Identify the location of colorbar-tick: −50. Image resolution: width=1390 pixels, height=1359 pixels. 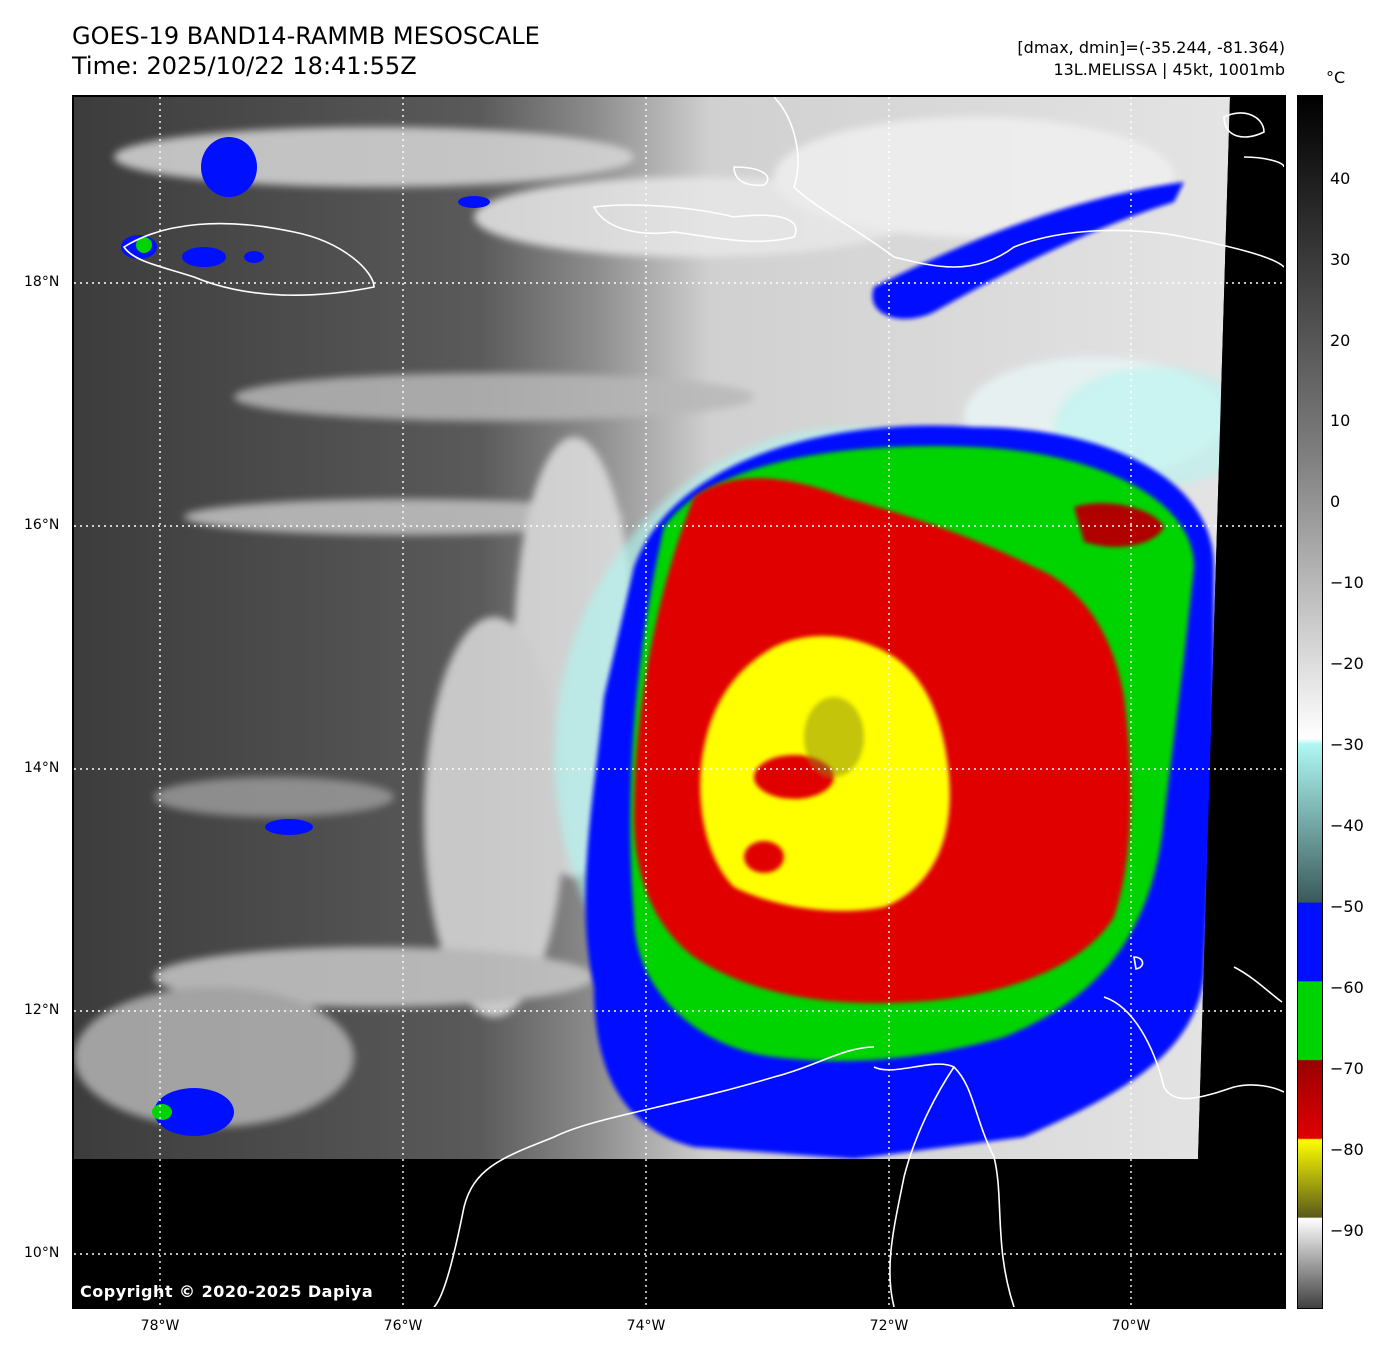
(1347, 906).